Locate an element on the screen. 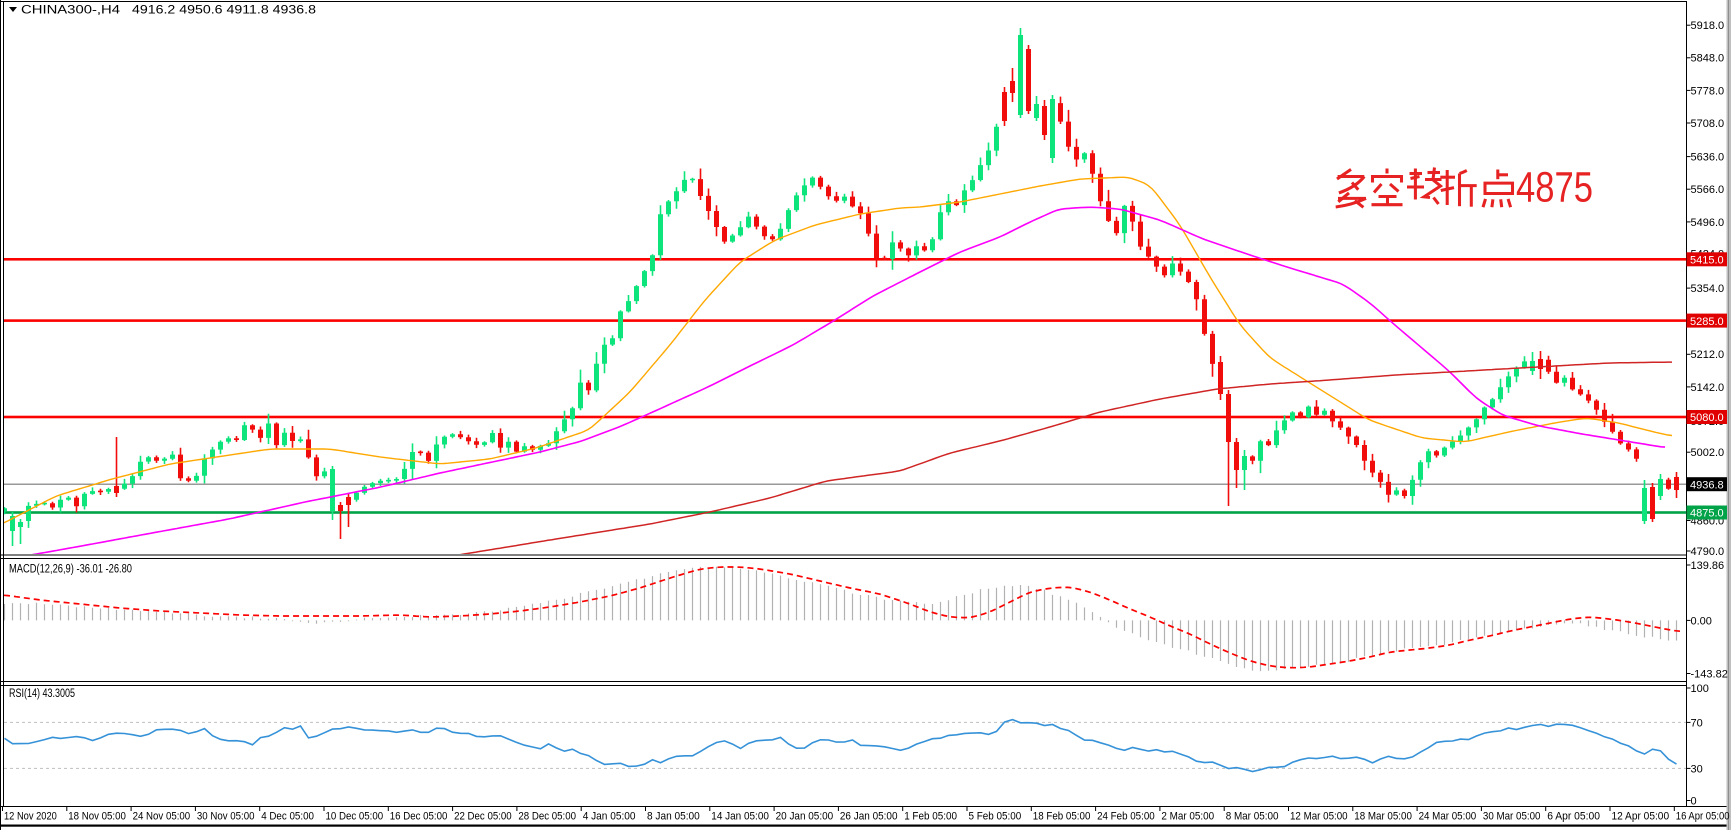  svg-text: 70 is located at coordinates (1697, 723).